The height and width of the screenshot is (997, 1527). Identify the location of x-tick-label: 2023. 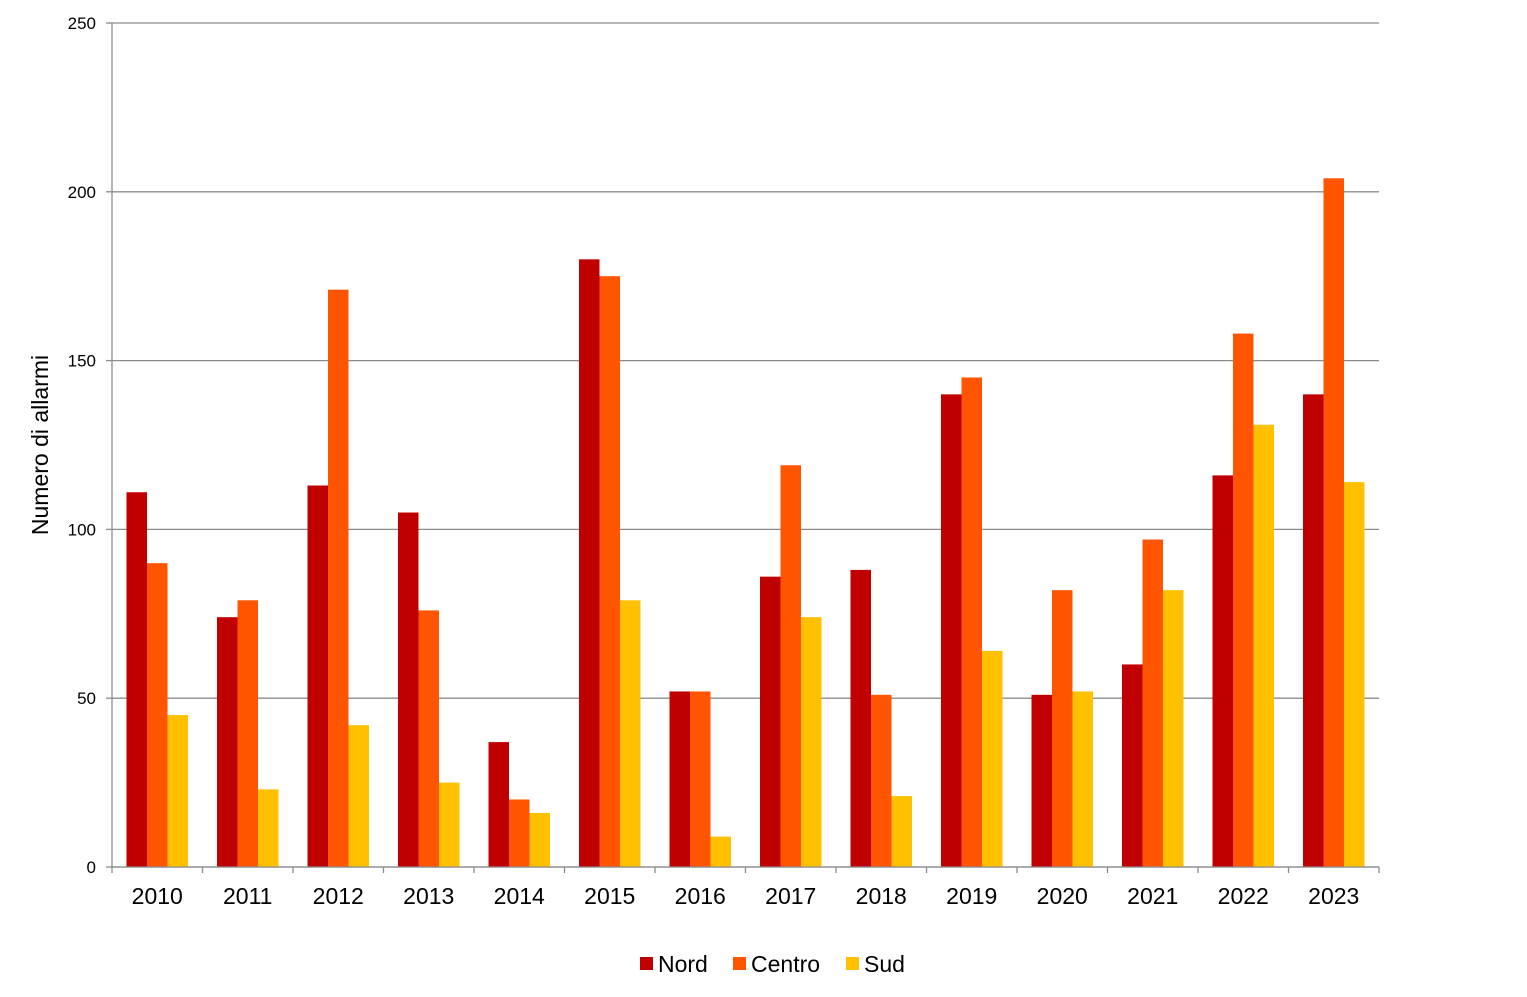
(1333, 896).